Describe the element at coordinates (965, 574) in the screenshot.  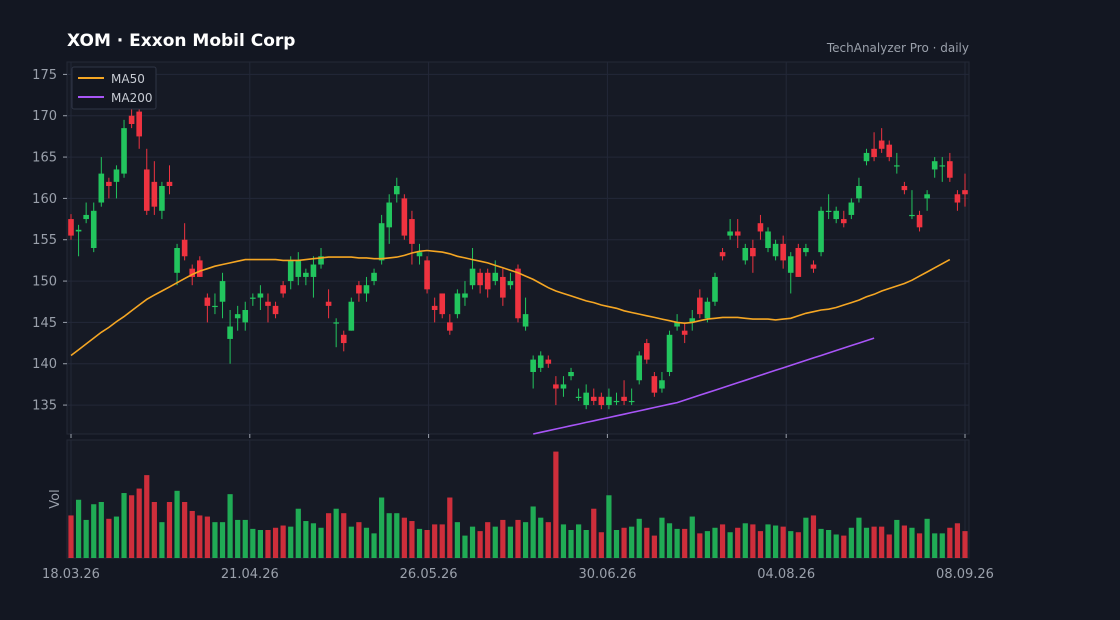
I see `x-tick-label: 08.09.26` at that location.